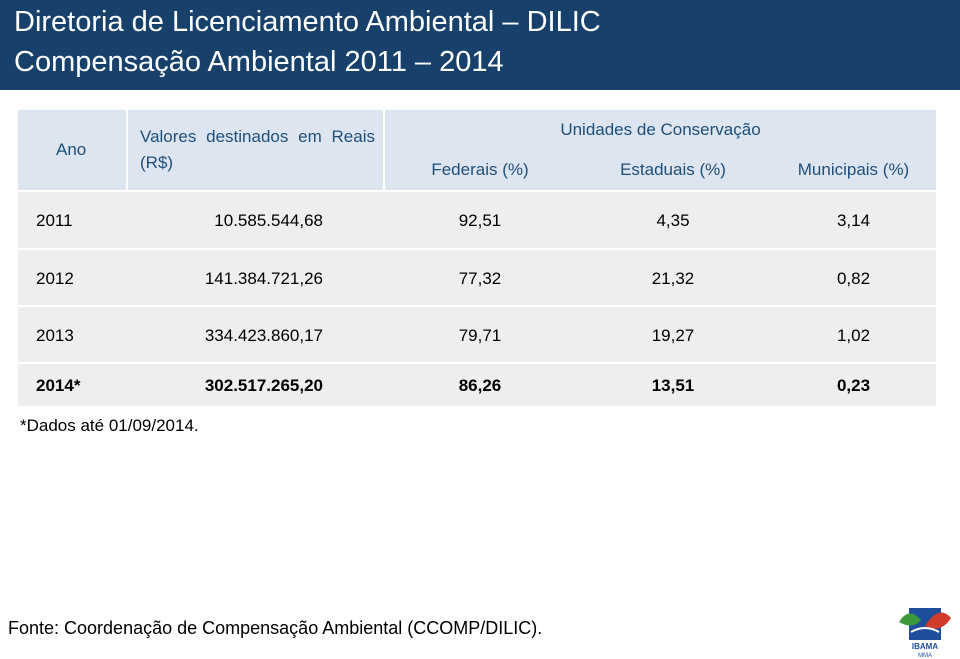 The width and height of the screenshot is (960, 659). Describe the element at coordinates (109, 425) in the screenshot. I see `note: *Dados até 01/09/2014.` at that location.